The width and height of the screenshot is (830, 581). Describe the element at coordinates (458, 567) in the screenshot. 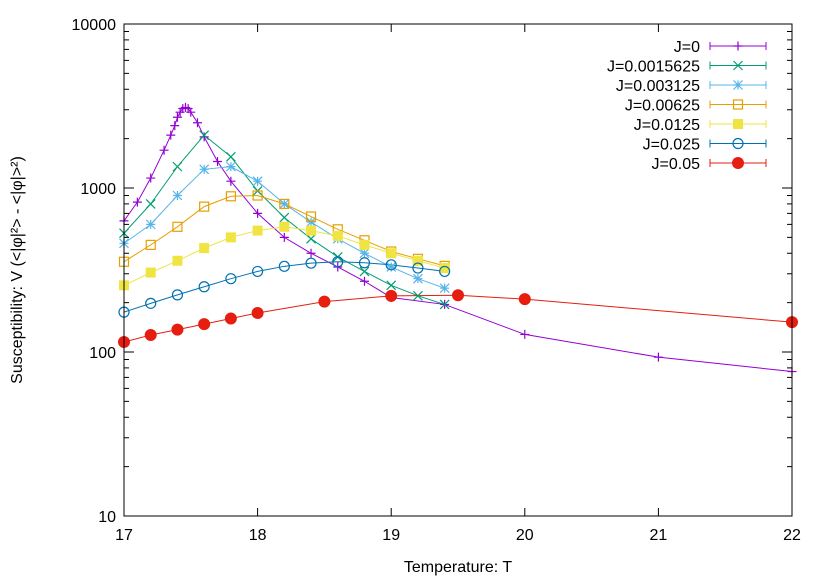

I see `x-axis-label: Temperature: T` at that location.